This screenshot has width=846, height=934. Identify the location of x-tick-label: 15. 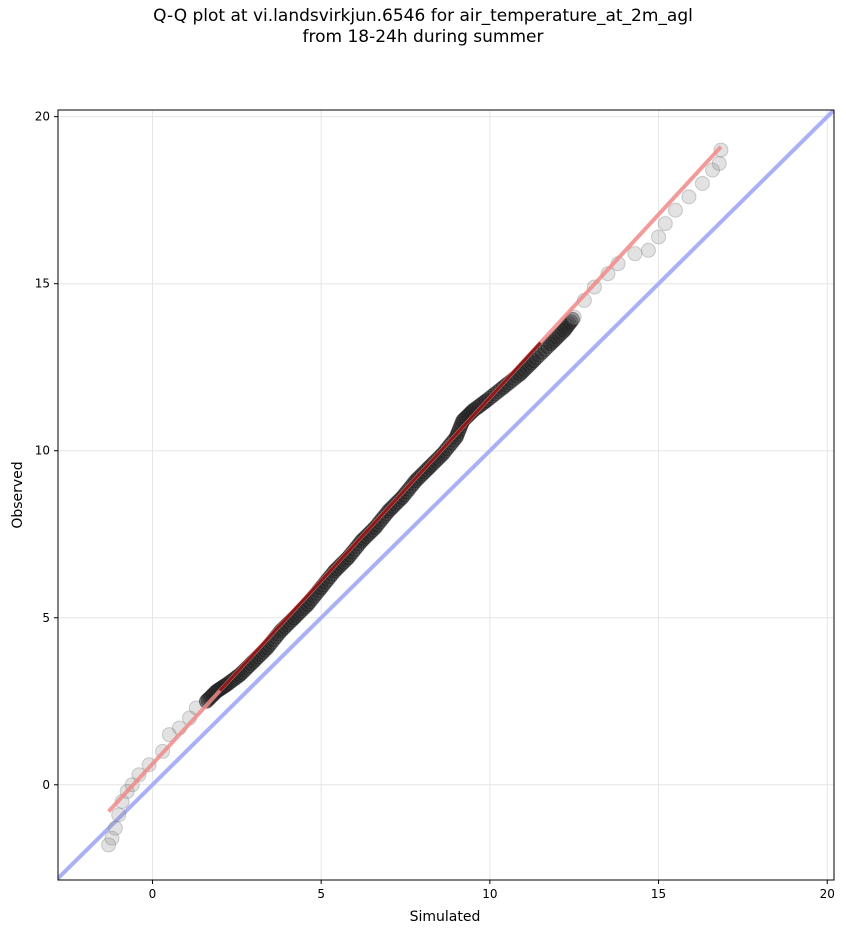
(658, 894).